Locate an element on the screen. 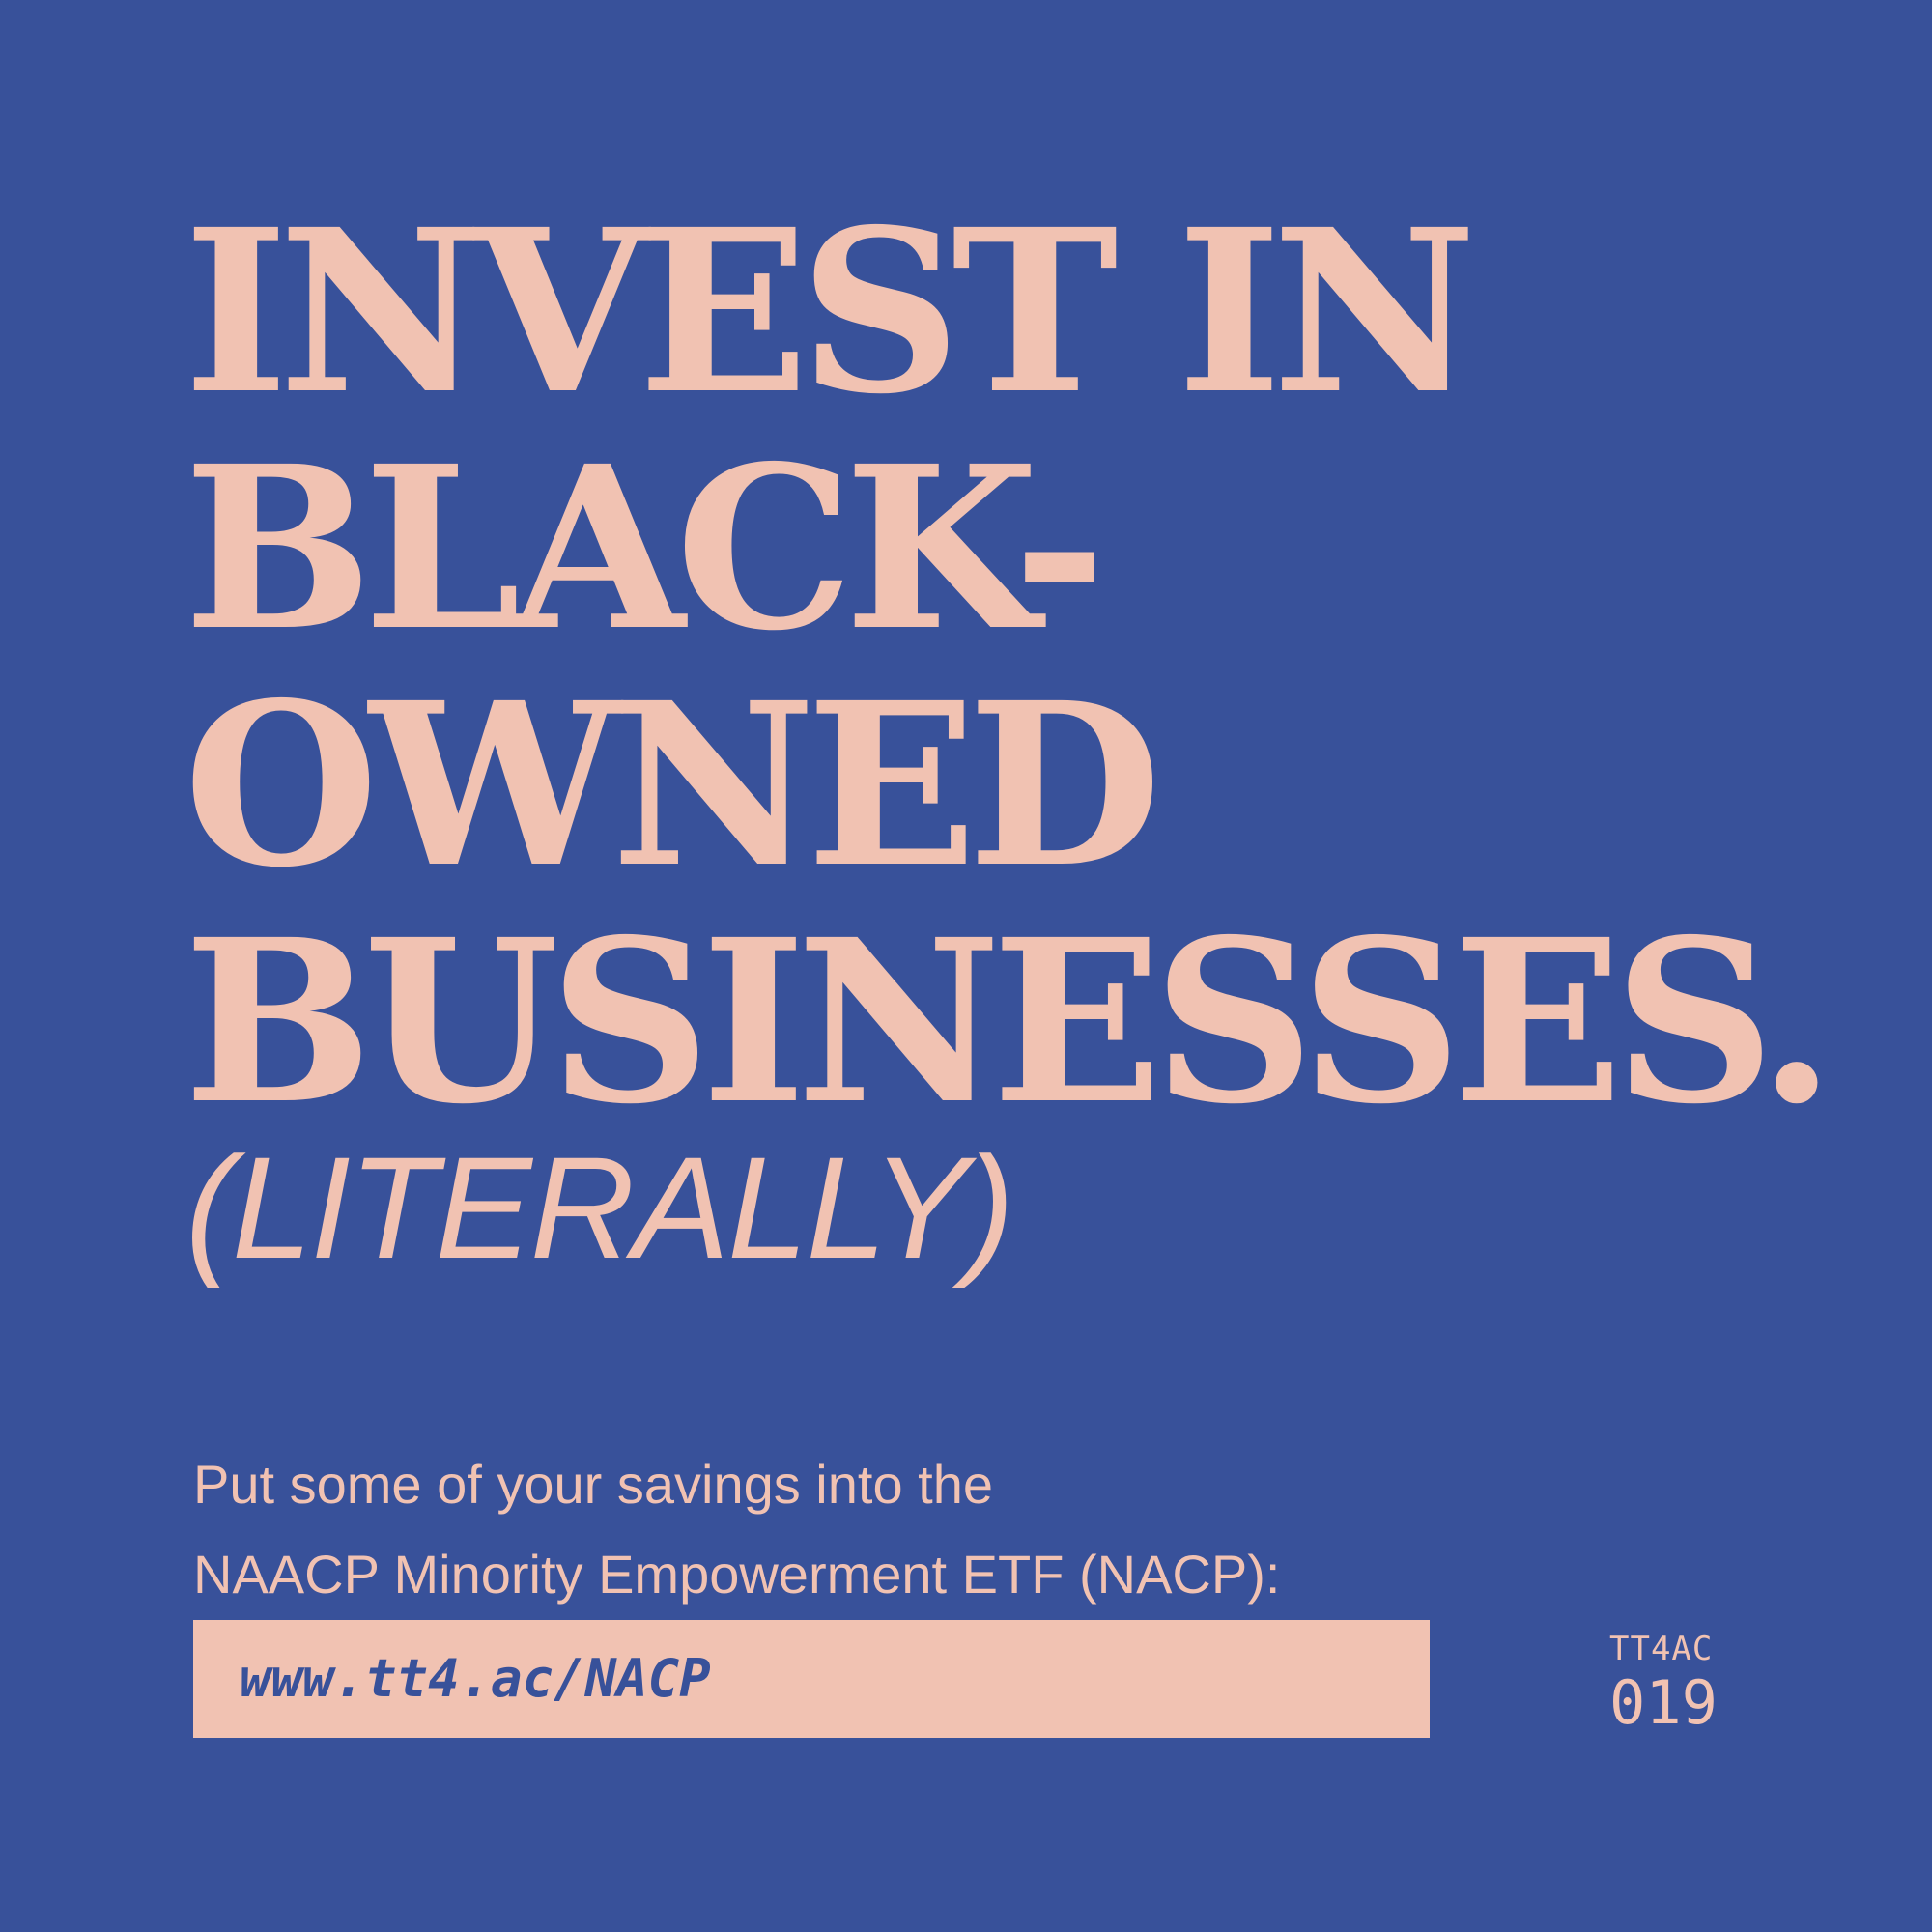 This screenshot has height=1932, width=1932. issue-number: 019 is located at coordinates (1663, 1702).